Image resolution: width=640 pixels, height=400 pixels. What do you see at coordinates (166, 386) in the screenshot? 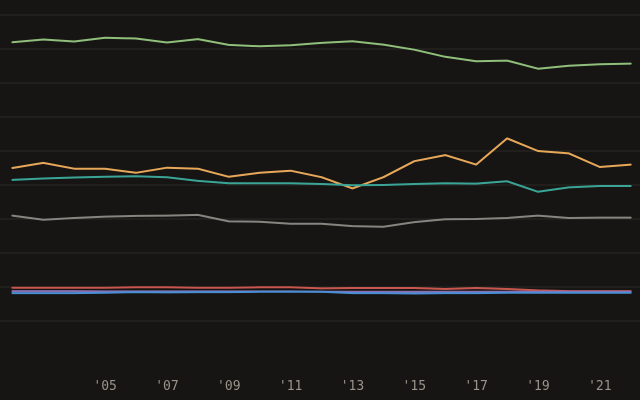
I see `x-tick-label: '07` at bounding box center [166, 386].